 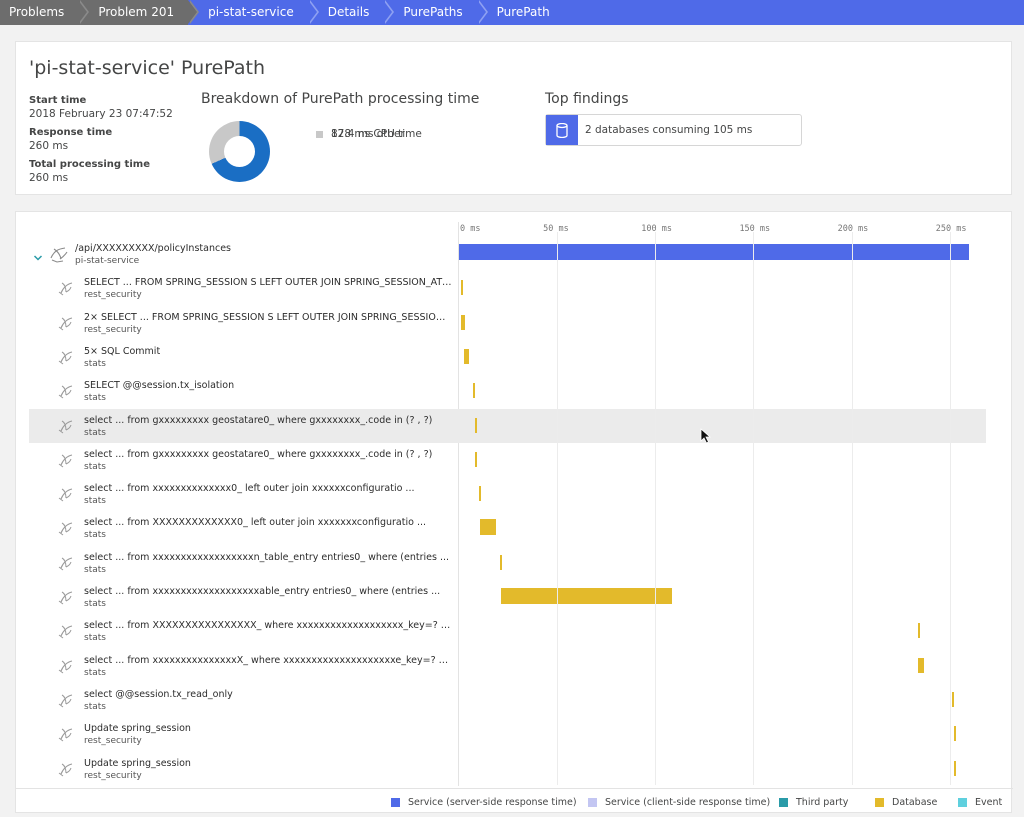 What do you see at coordinates (158, 694) in the screenshot?
I see `call-name: select @@session.tx_read_only` at bounding box center [158, 694].